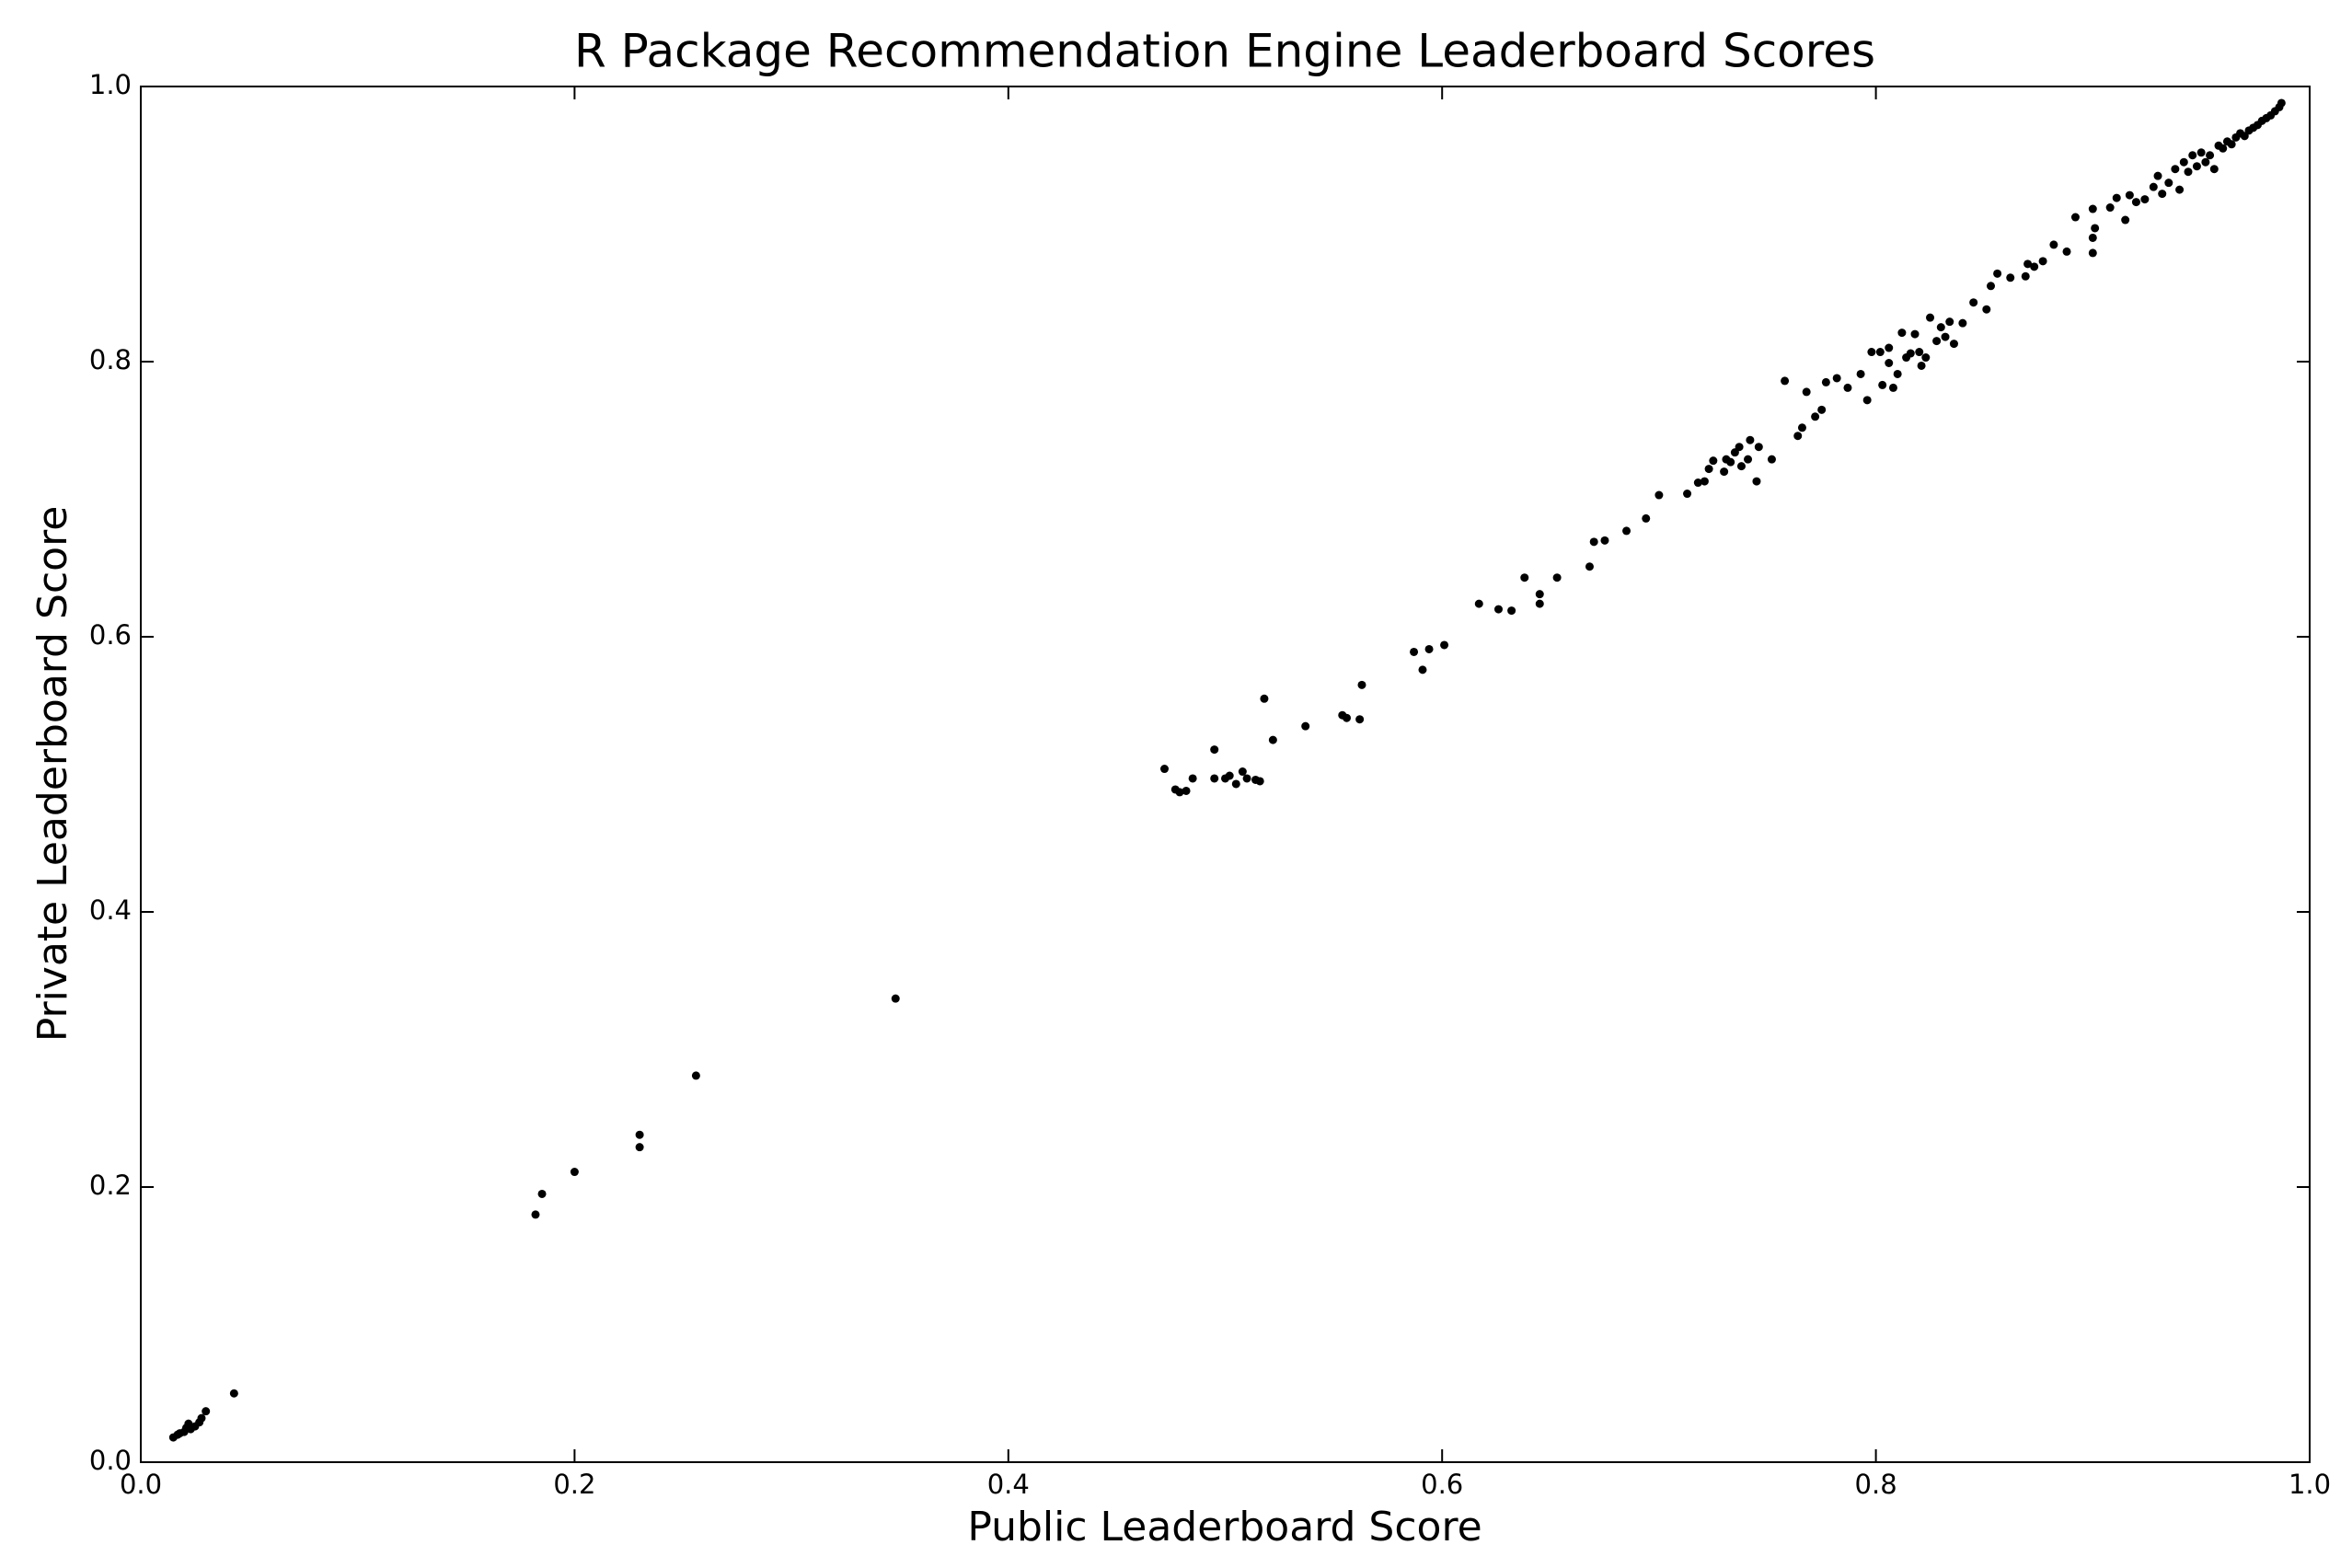 This screenshot has width=2352, height=1568. What do you see at coordinates (141, 1484) in the screenshot?
I see `x-tick-label: 0.0` at bounding box center [141, 1484].